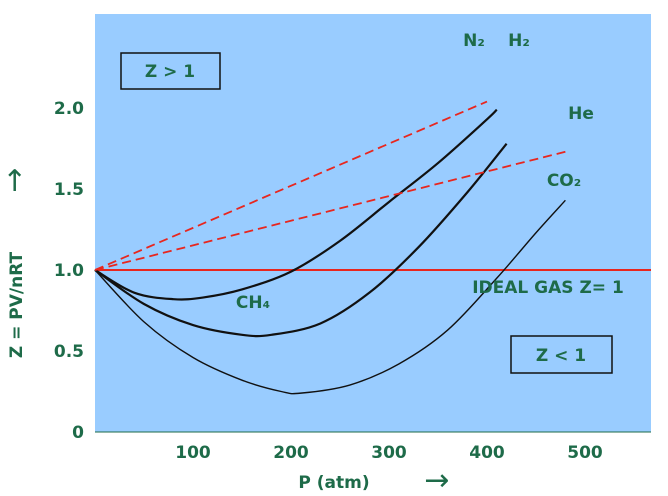 The height and width of the screenshot is (496, 668). Describe the element at coordinates (69, 190) in the screenshot. I see `y-tick-label: 1.5` at that location.